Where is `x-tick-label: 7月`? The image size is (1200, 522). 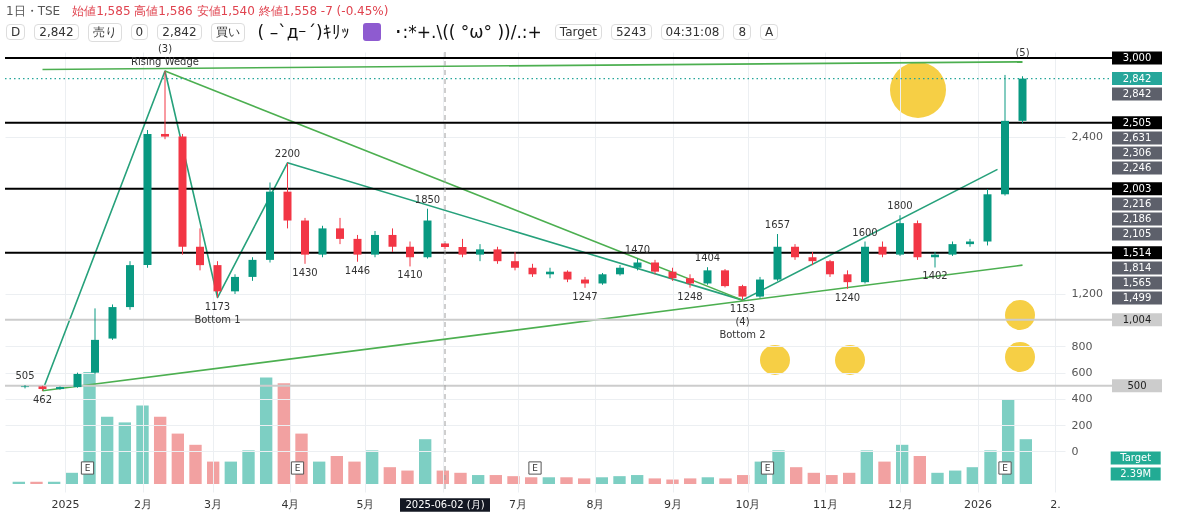 x-tick-label: 7月 is located at coordinates (518, 504).